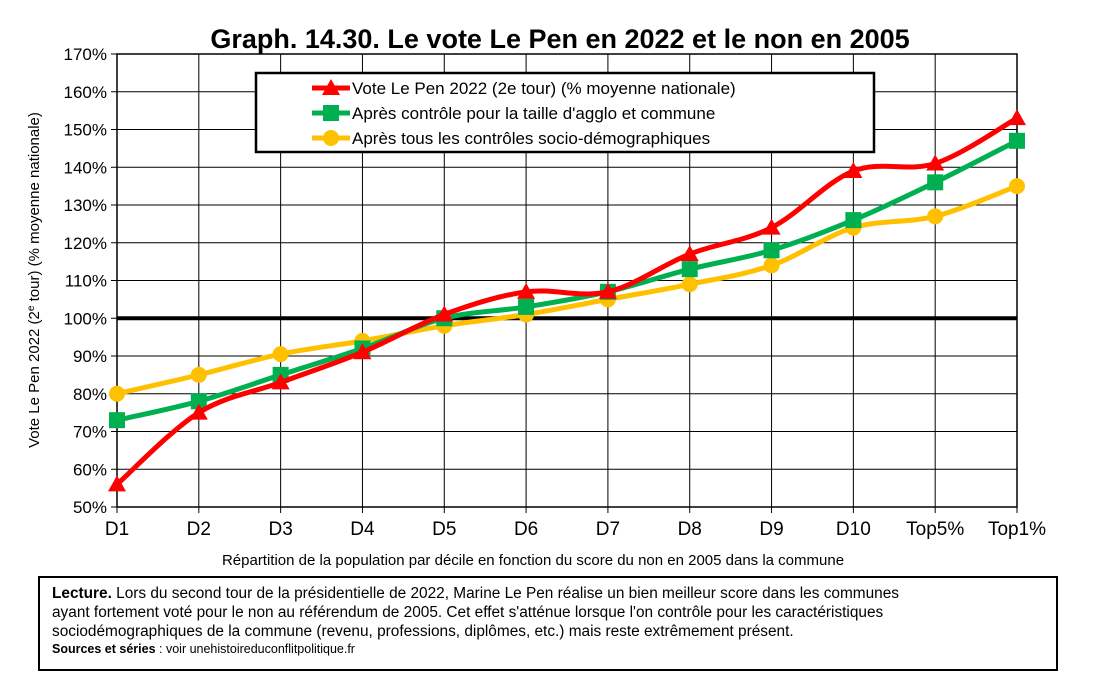 This screenshot has height=686, width=1096. I want to click on legend-box, so click(565, 112).